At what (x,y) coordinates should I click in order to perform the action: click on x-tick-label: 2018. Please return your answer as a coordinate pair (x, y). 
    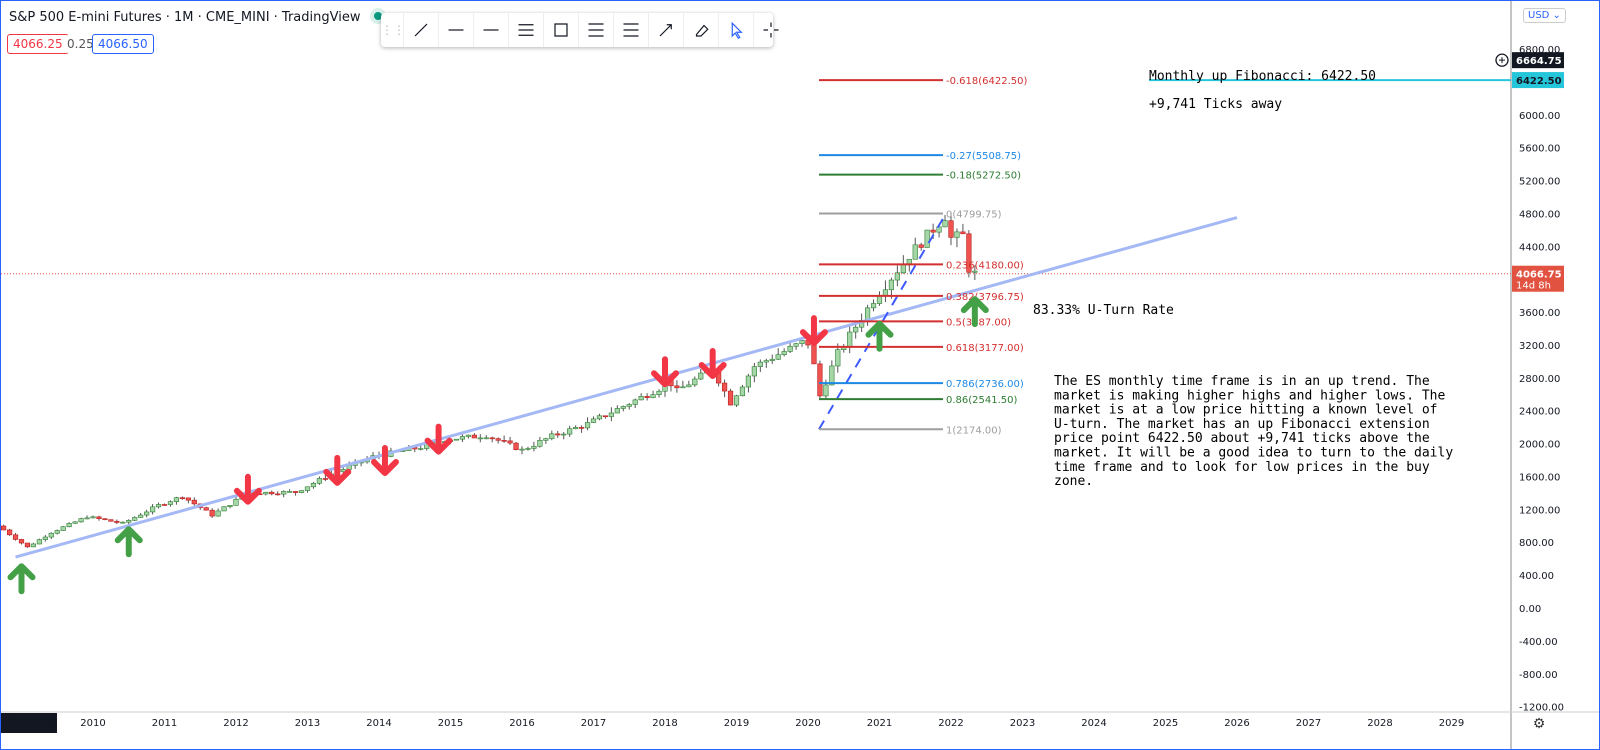
    Looking at the image, I should click on (664, 723).